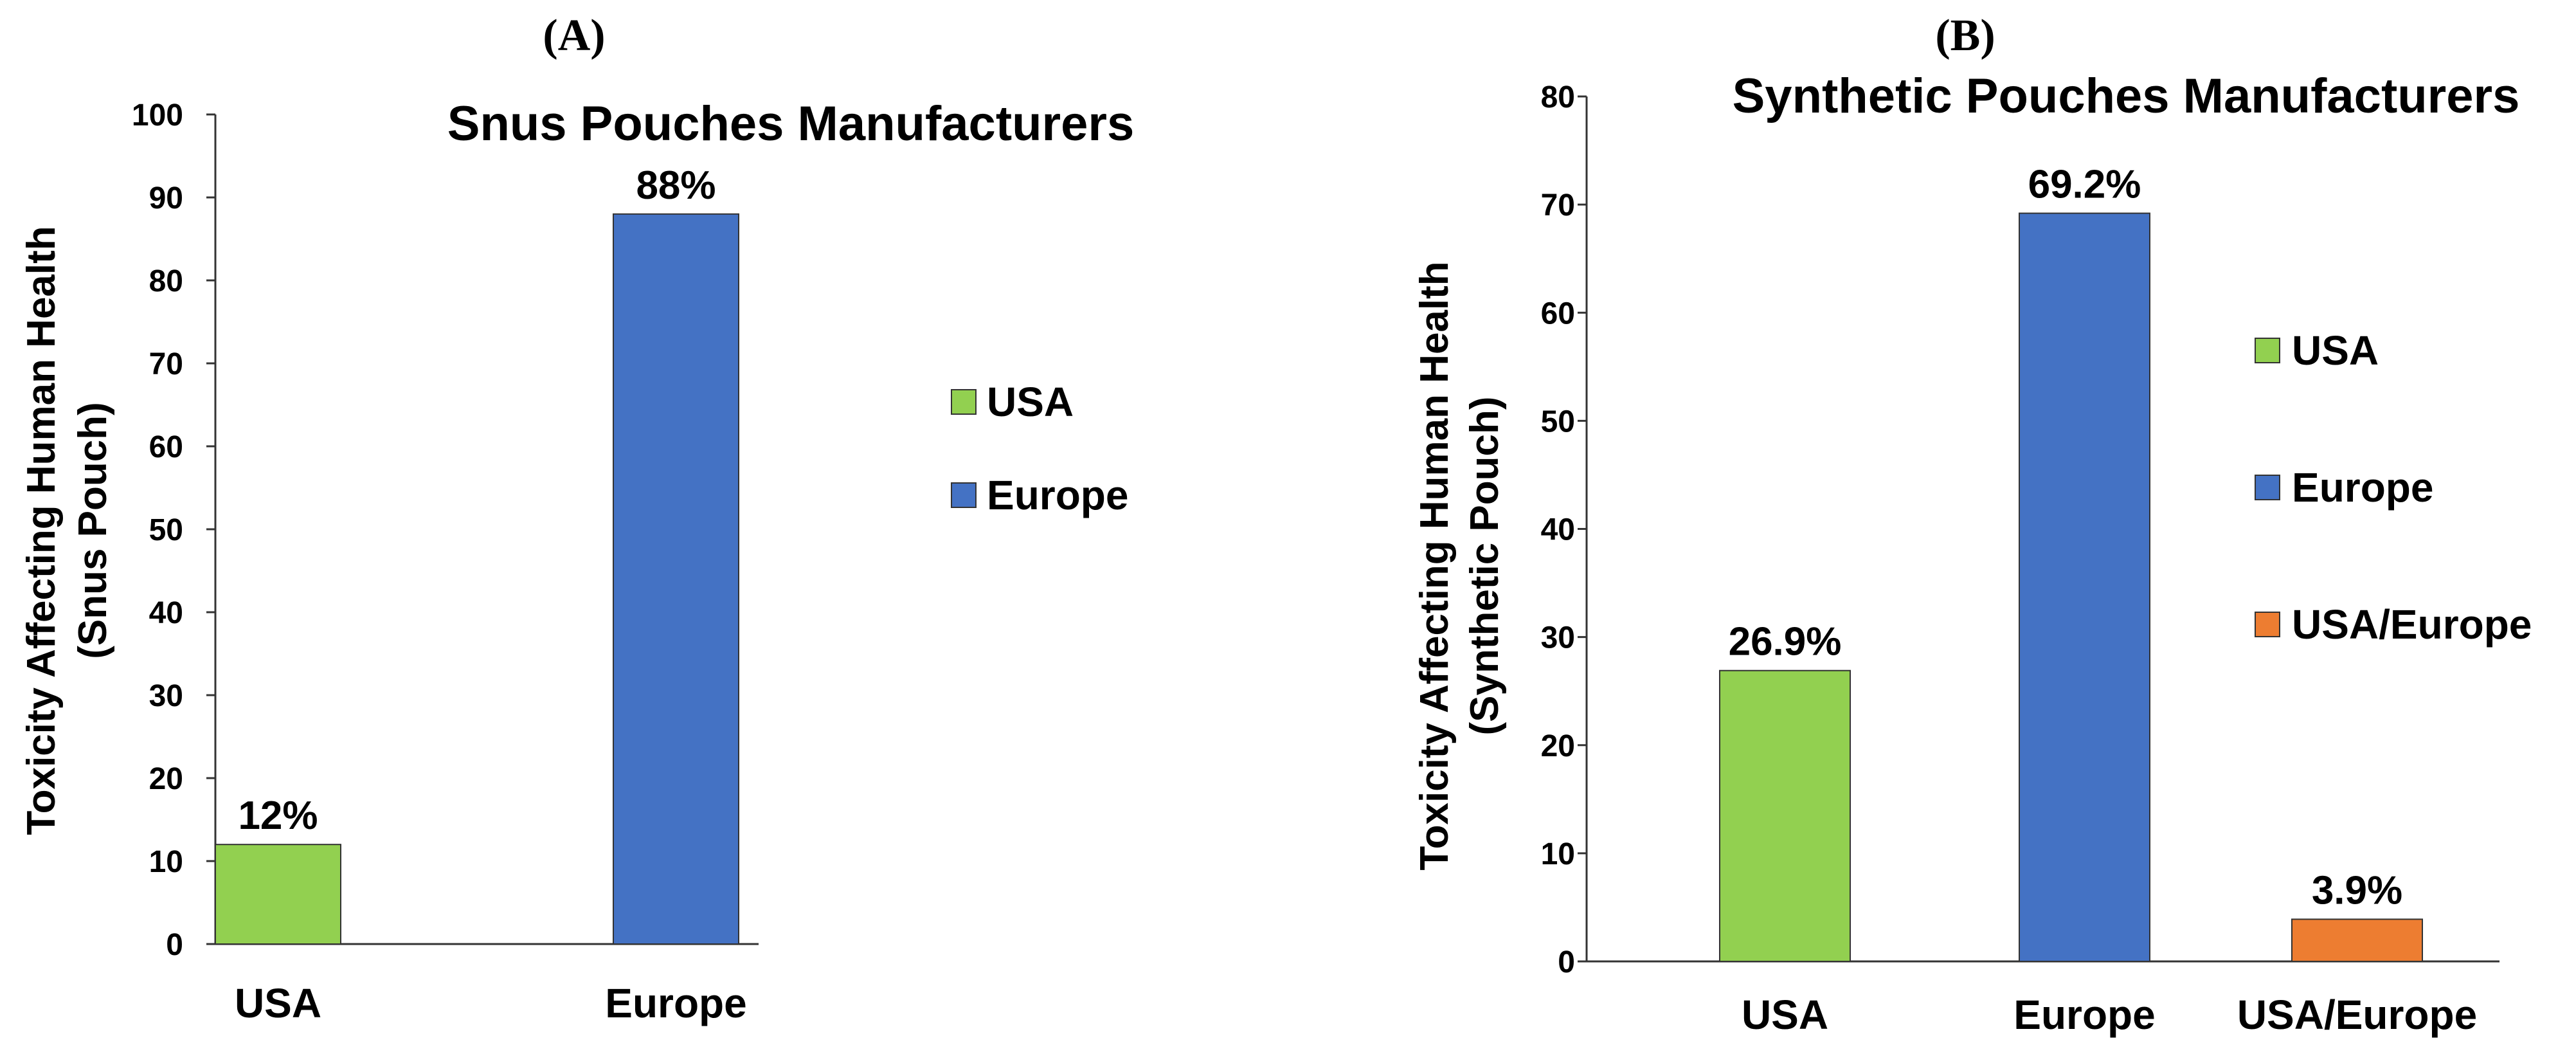 The height and width of the screenshot is (1045, 2576). Describe the element at coordinates (2357, 940) in the screenshot. I see `bar-usa-europe` at that location.